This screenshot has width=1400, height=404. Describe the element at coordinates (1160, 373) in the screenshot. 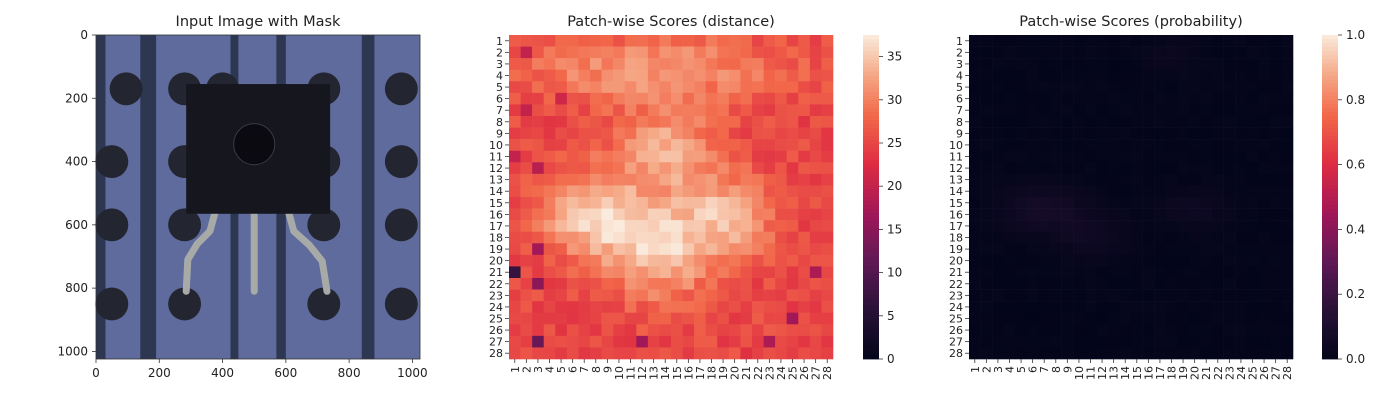

I see `x-tick-label: 17` at that location.